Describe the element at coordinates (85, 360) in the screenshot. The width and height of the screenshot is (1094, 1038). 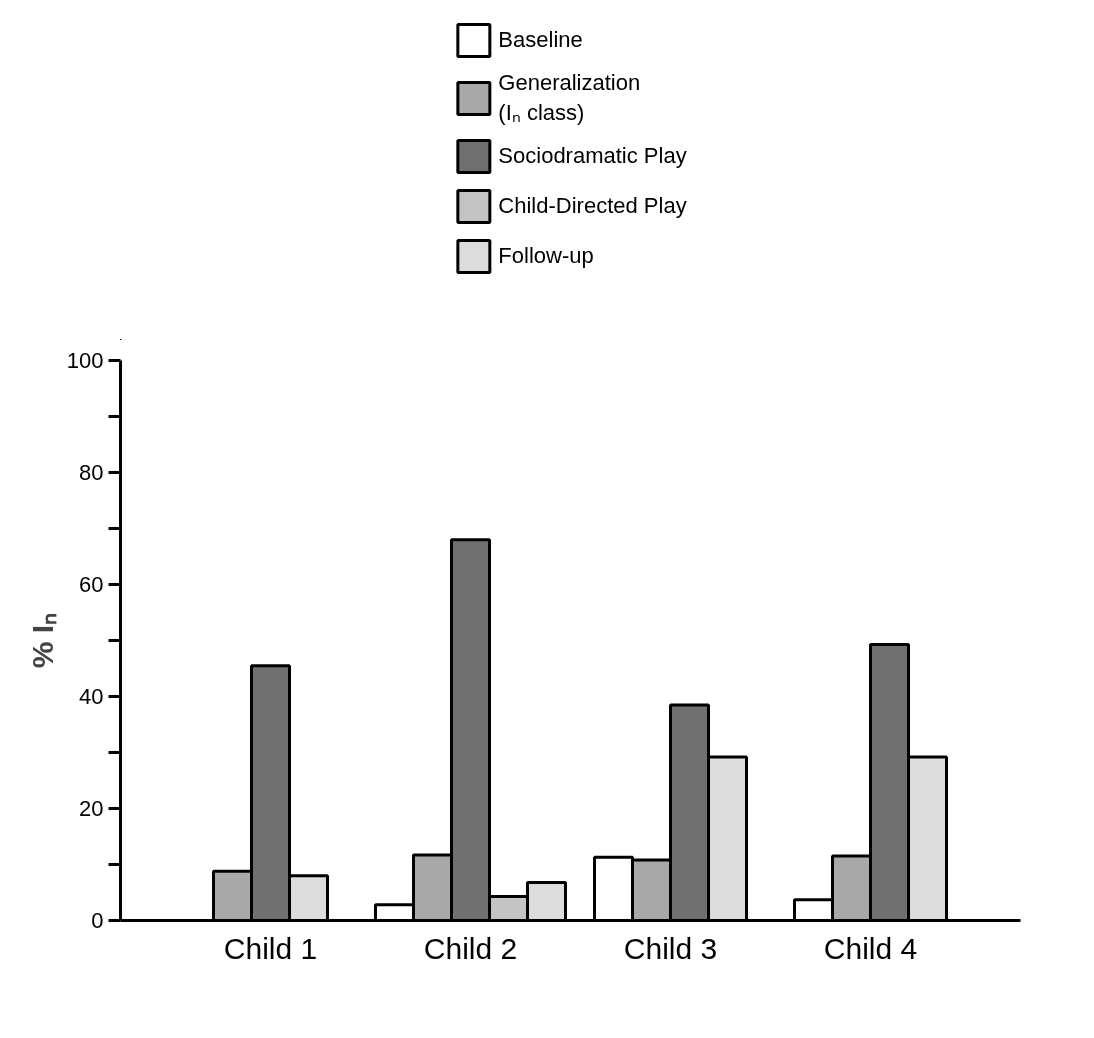
I see `y-tick-label: 100` at that location.